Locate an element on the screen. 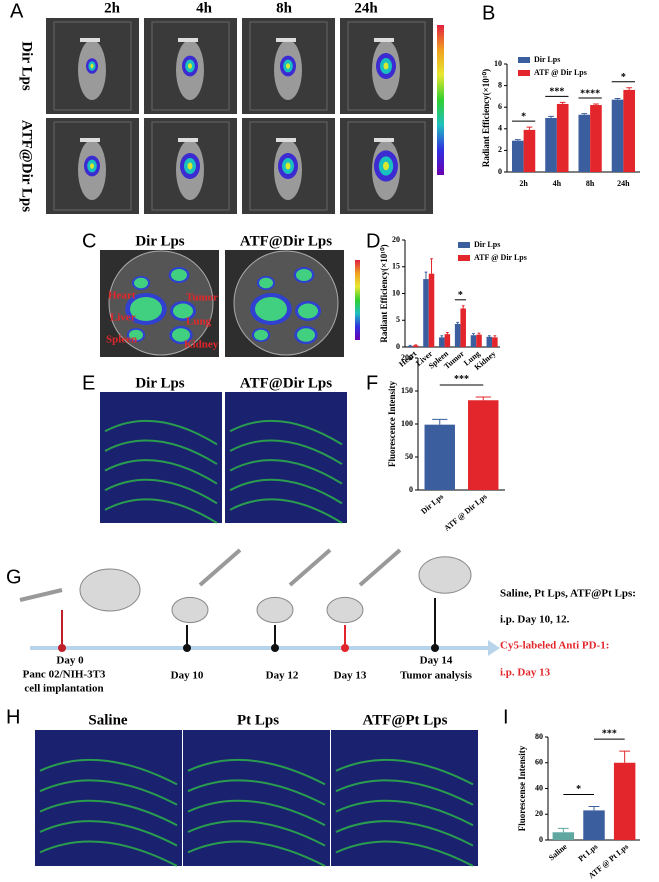 This screenshot has height=882, width=659. y-axis-label: Radiant Efficiency(×10¹⁰) is located at coordinates (384, 293).